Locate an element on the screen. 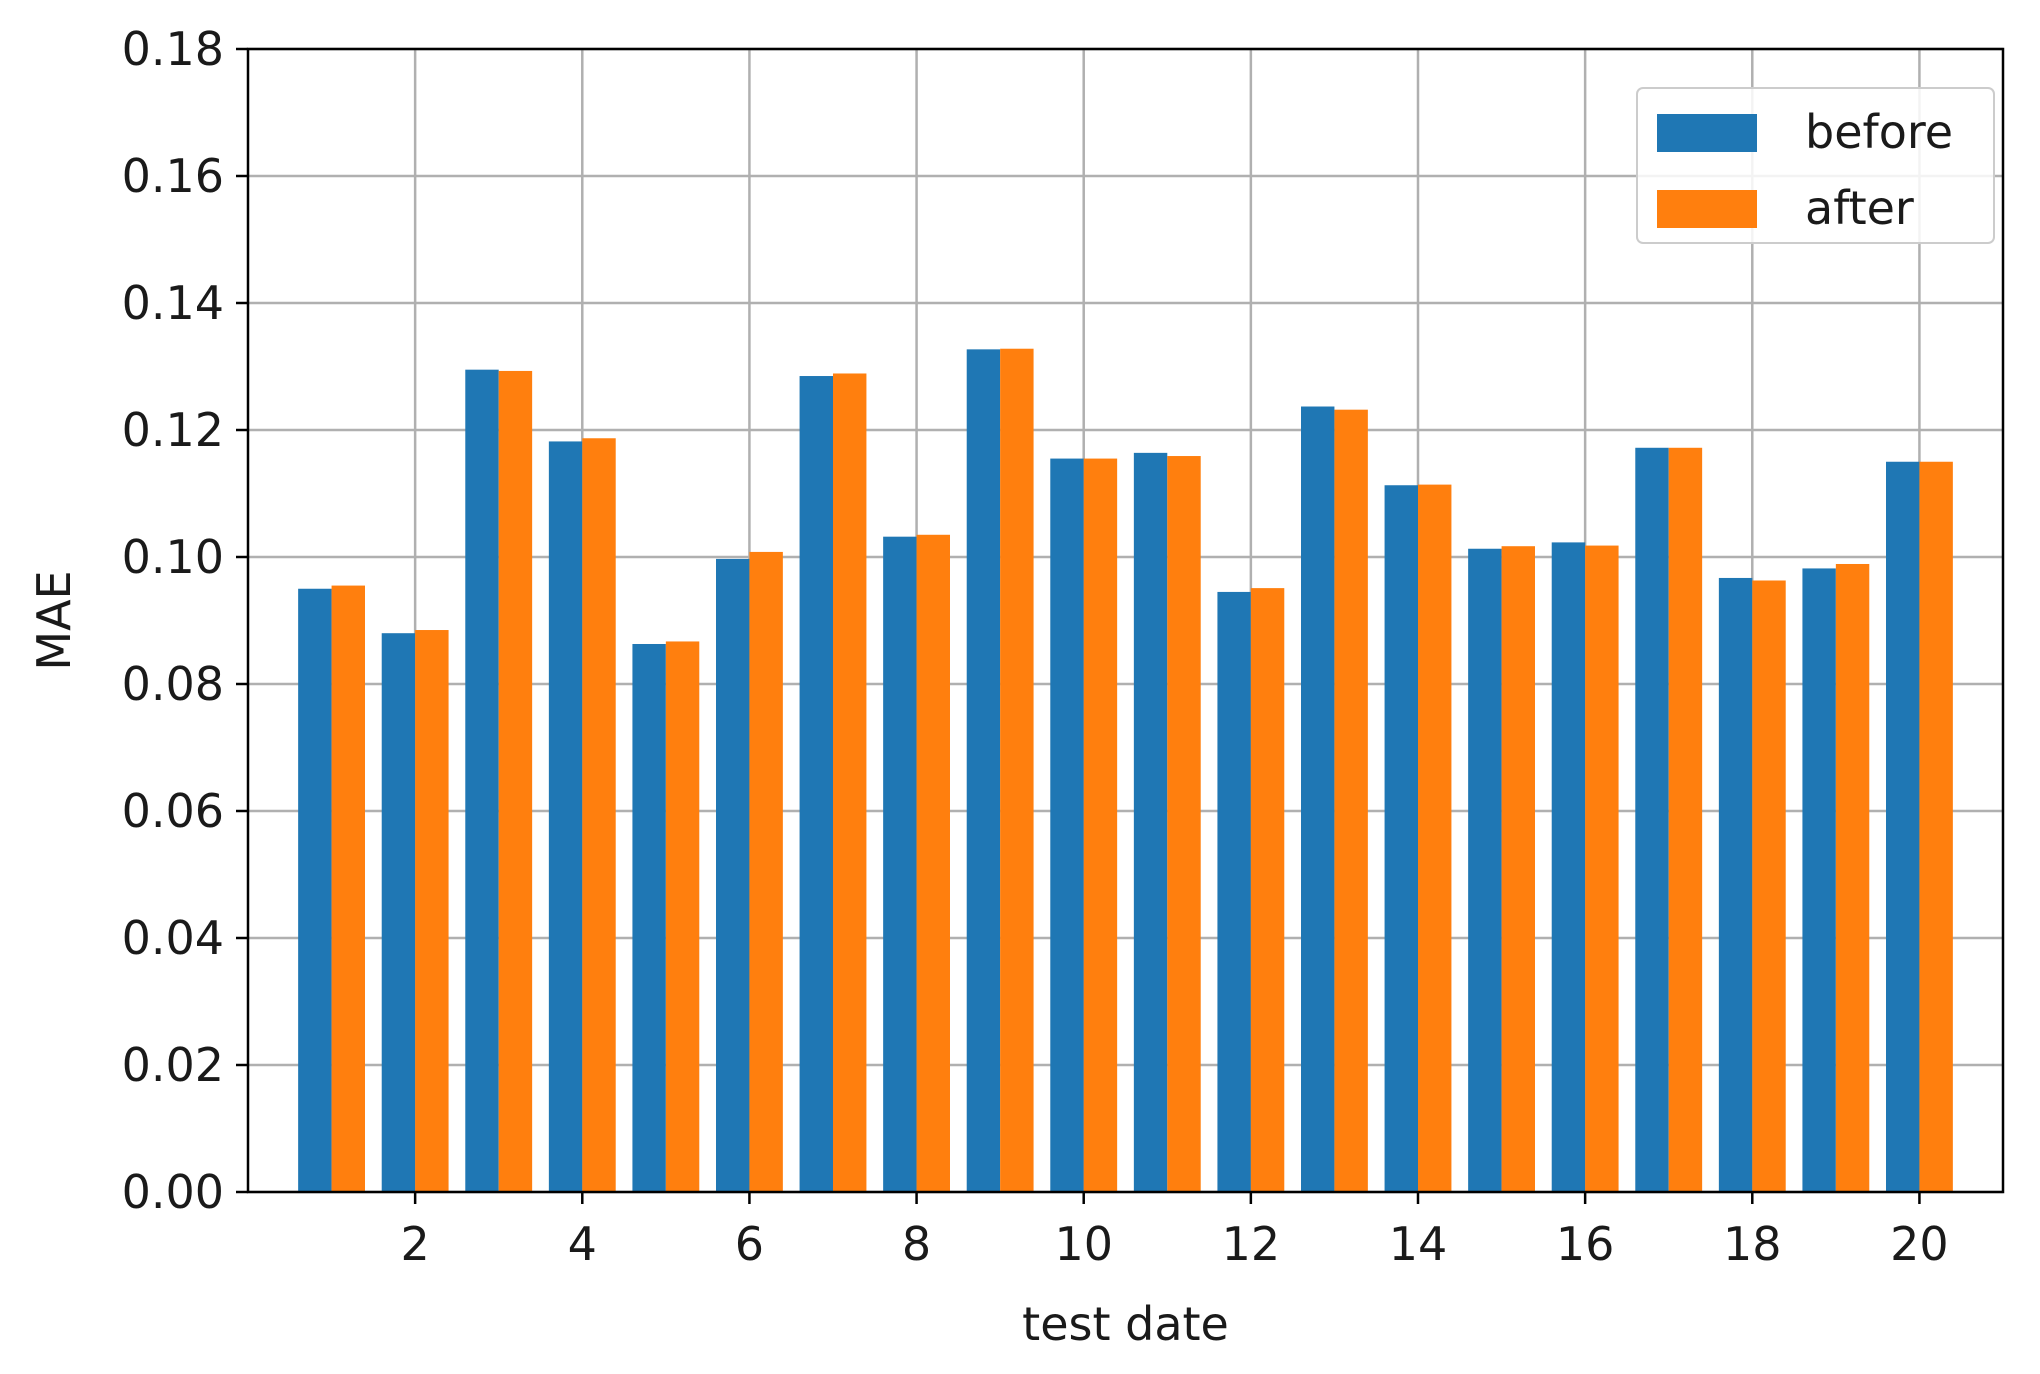 The width and height of the screenshot is (2040, 1374). x-axis-label: test date is located at coordinates (1125, 1324).